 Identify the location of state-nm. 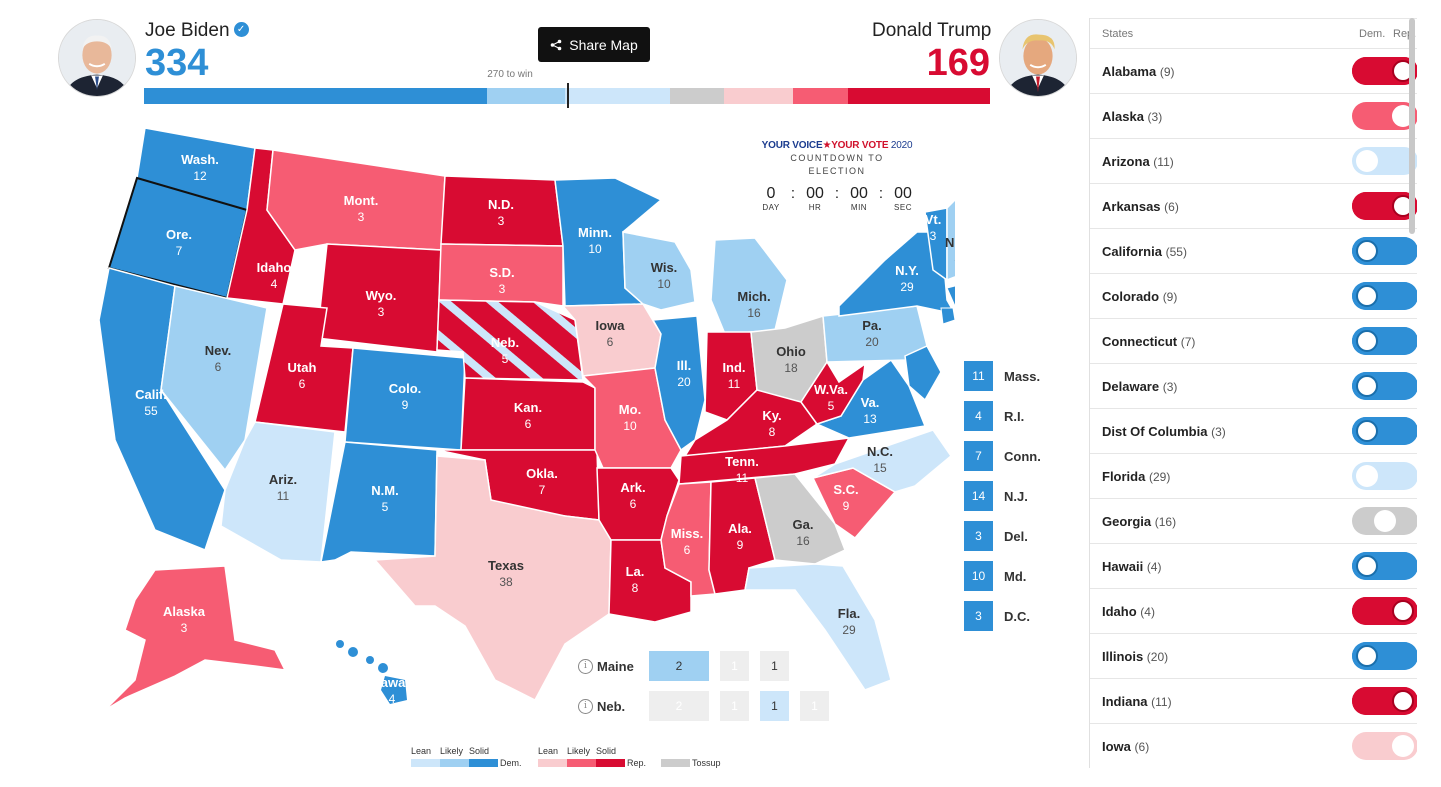
(379, 502).